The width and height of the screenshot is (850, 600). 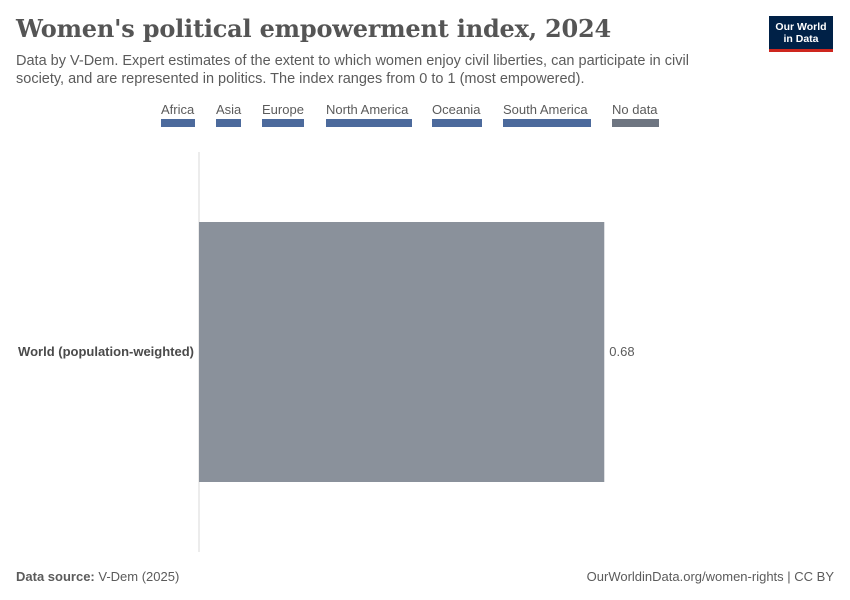 I want to click on legend-label: Africa, so click(x=178, y=109).